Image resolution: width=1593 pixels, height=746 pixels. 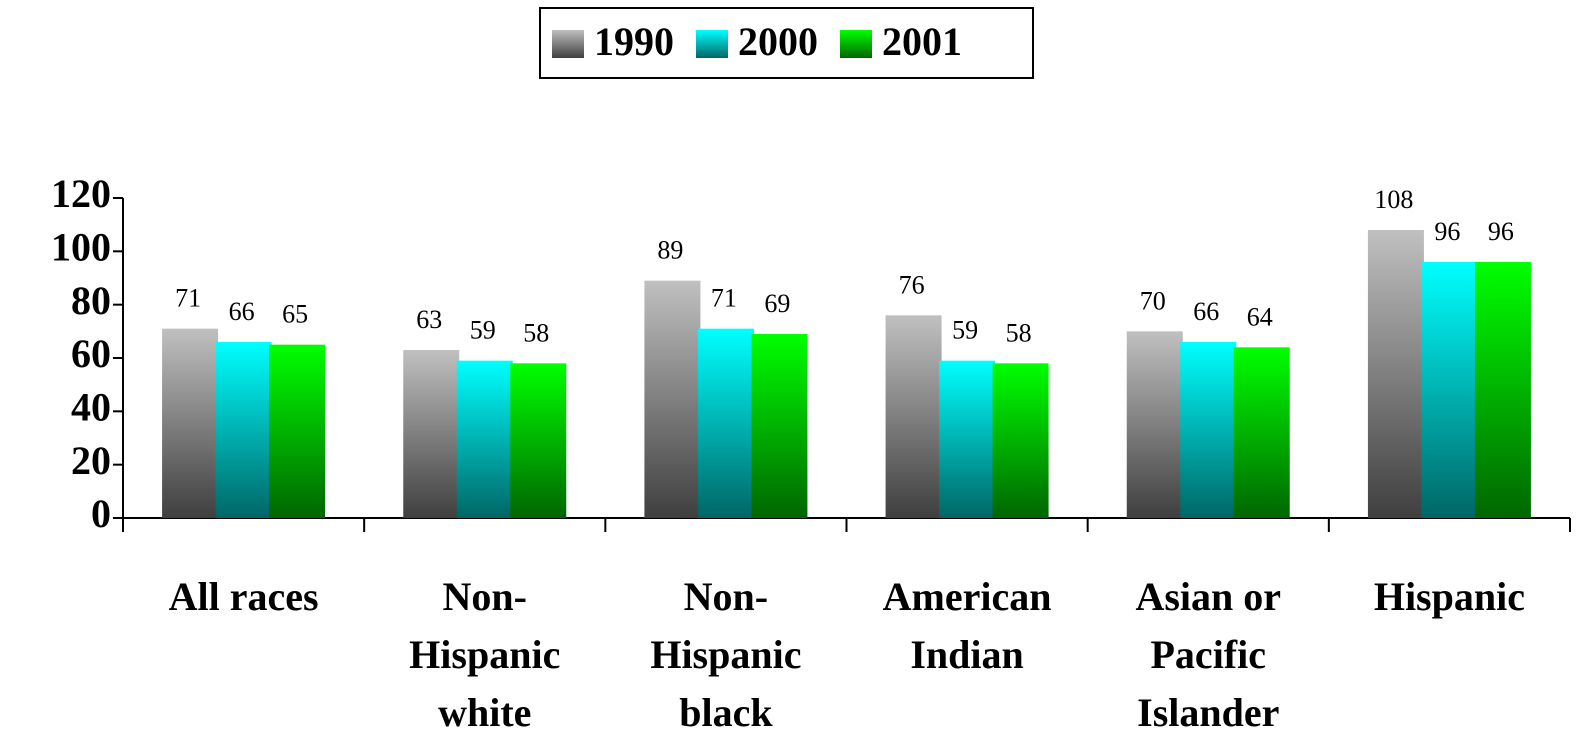 What do you see at coordinates (967, 625) in the screenshot?
I see `x-tick-label: American Indian` at bounding box center [967, 625].